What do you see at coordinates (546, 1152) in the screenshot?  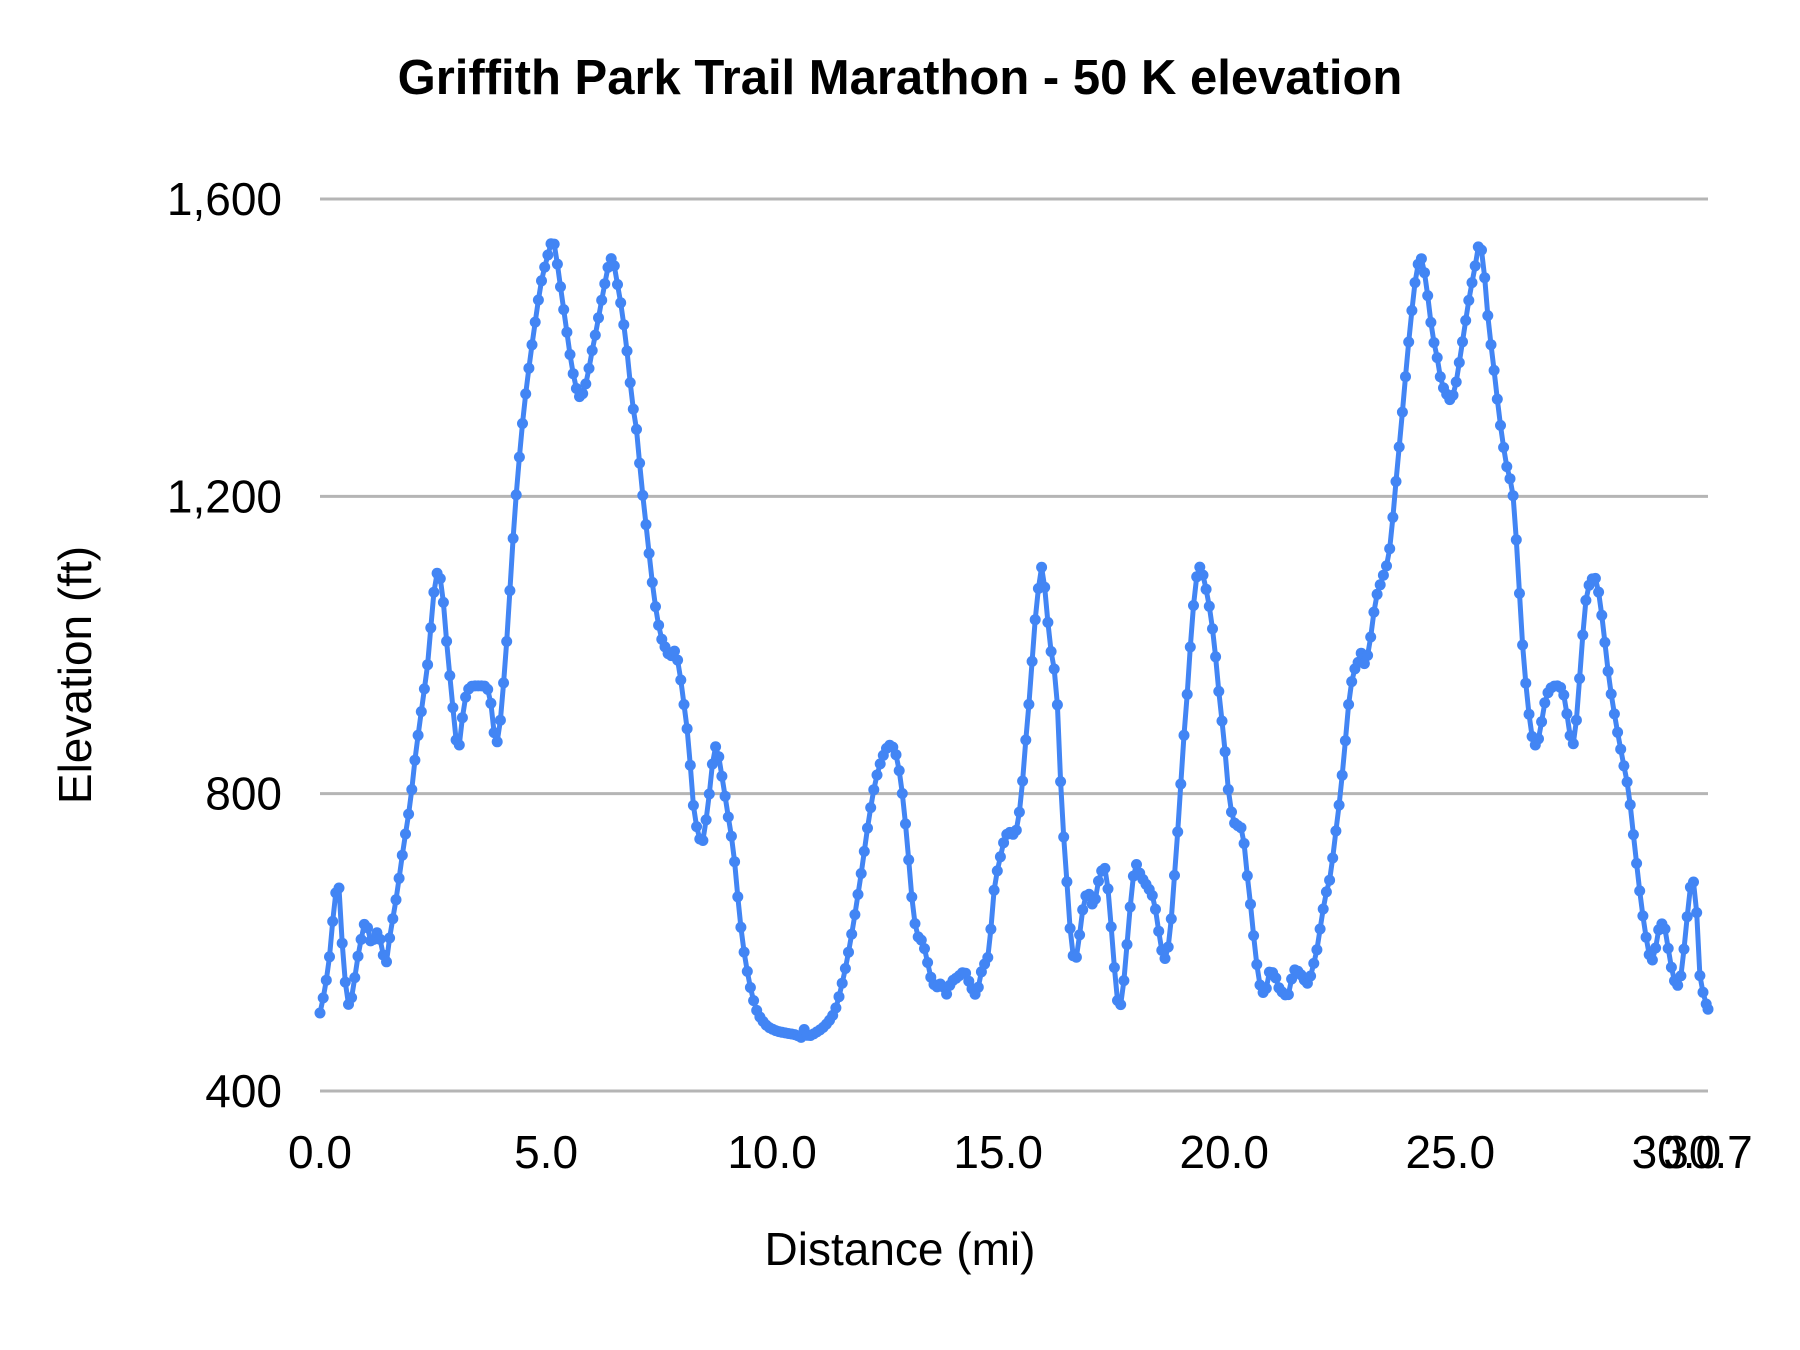 I see `x-tick-label: 5.0` at bounding box center [546, 1152].